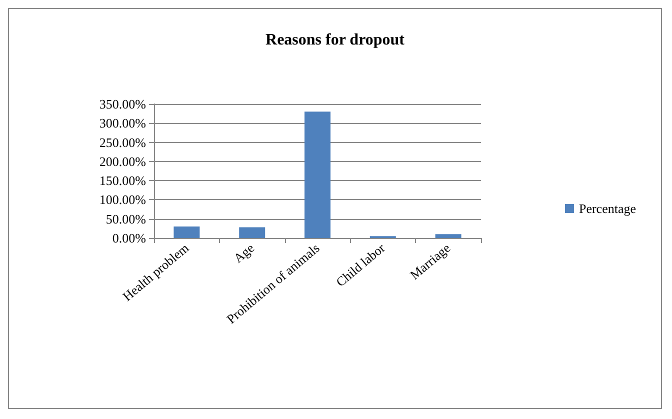 This screenshot has width=672, height=419. I want to click on chart-title: Reasons for dropout, so click(336, 40).